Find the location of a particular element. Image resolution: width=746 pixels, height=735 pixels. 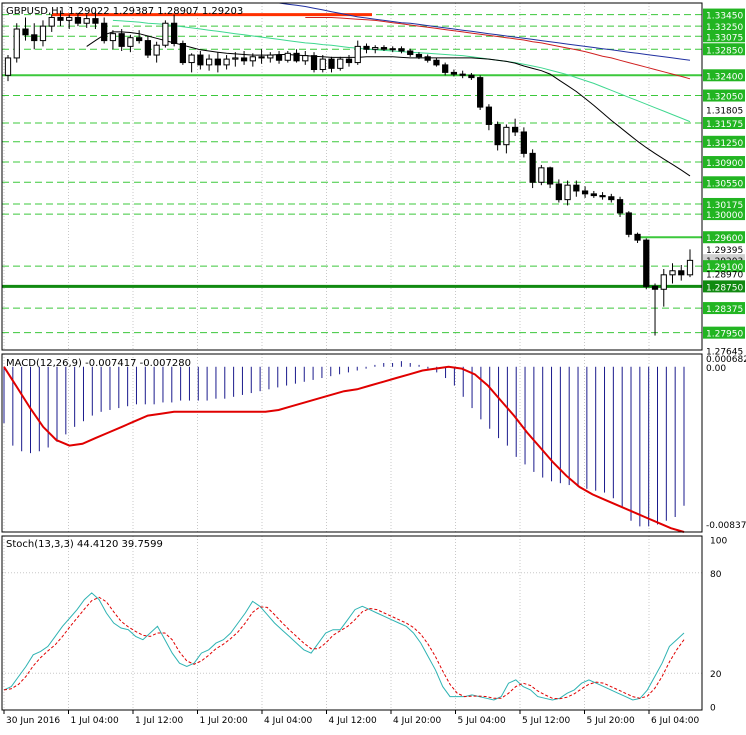

macd-pane-title: MACD(12,26,9) -0.007417 -0.007280 is located at coordinates (98, 363).